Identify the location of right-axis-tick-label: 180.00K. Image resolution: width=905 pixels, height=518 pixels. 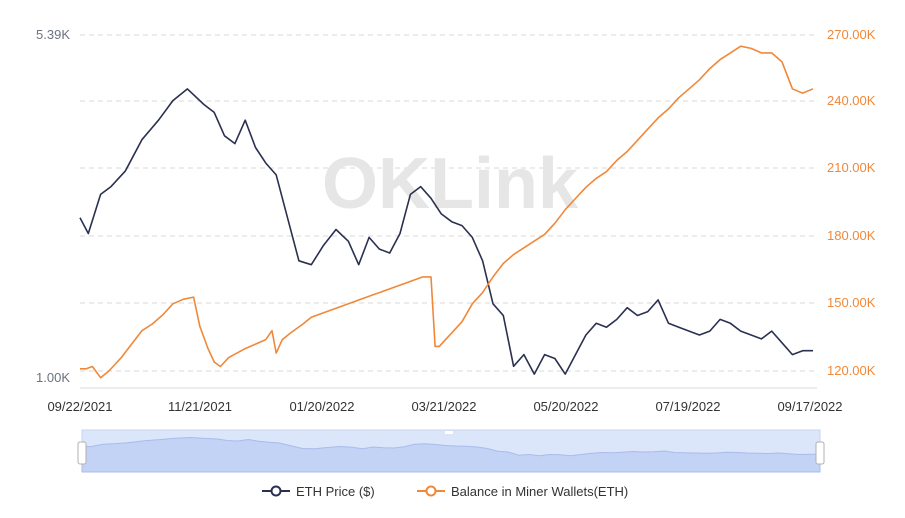
(851, 235).